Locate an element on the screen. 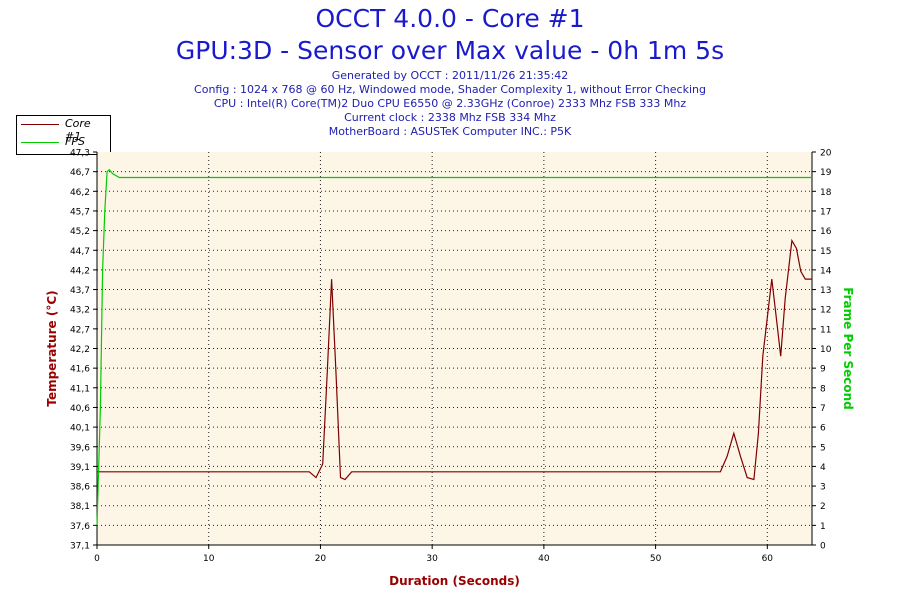  y-left-tick-label: 45,2 is located at coordinates (80, 232).